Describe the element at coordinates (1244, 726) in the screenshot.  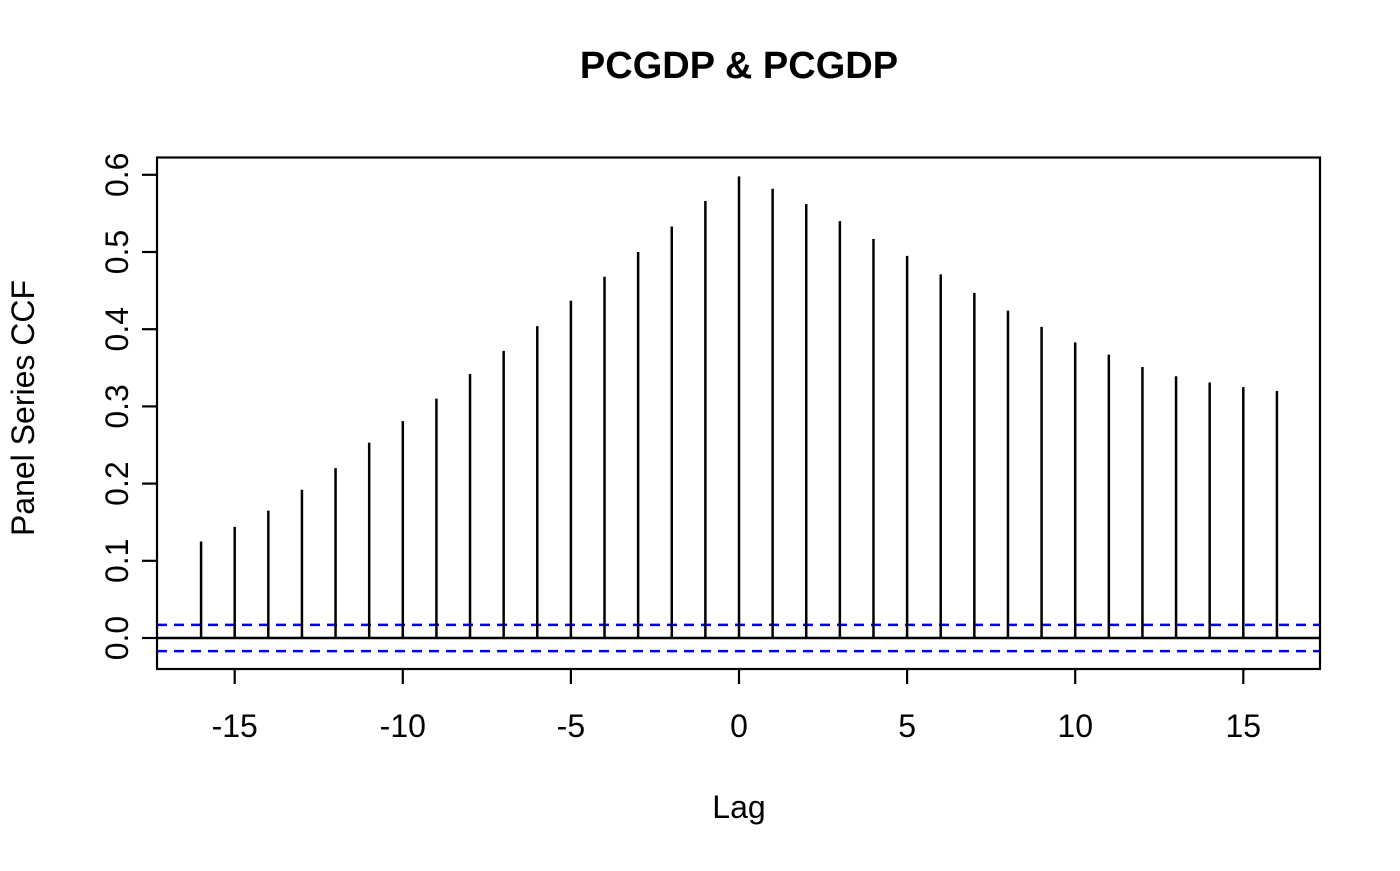
I see `x-tick-label-15: 15` at that location.